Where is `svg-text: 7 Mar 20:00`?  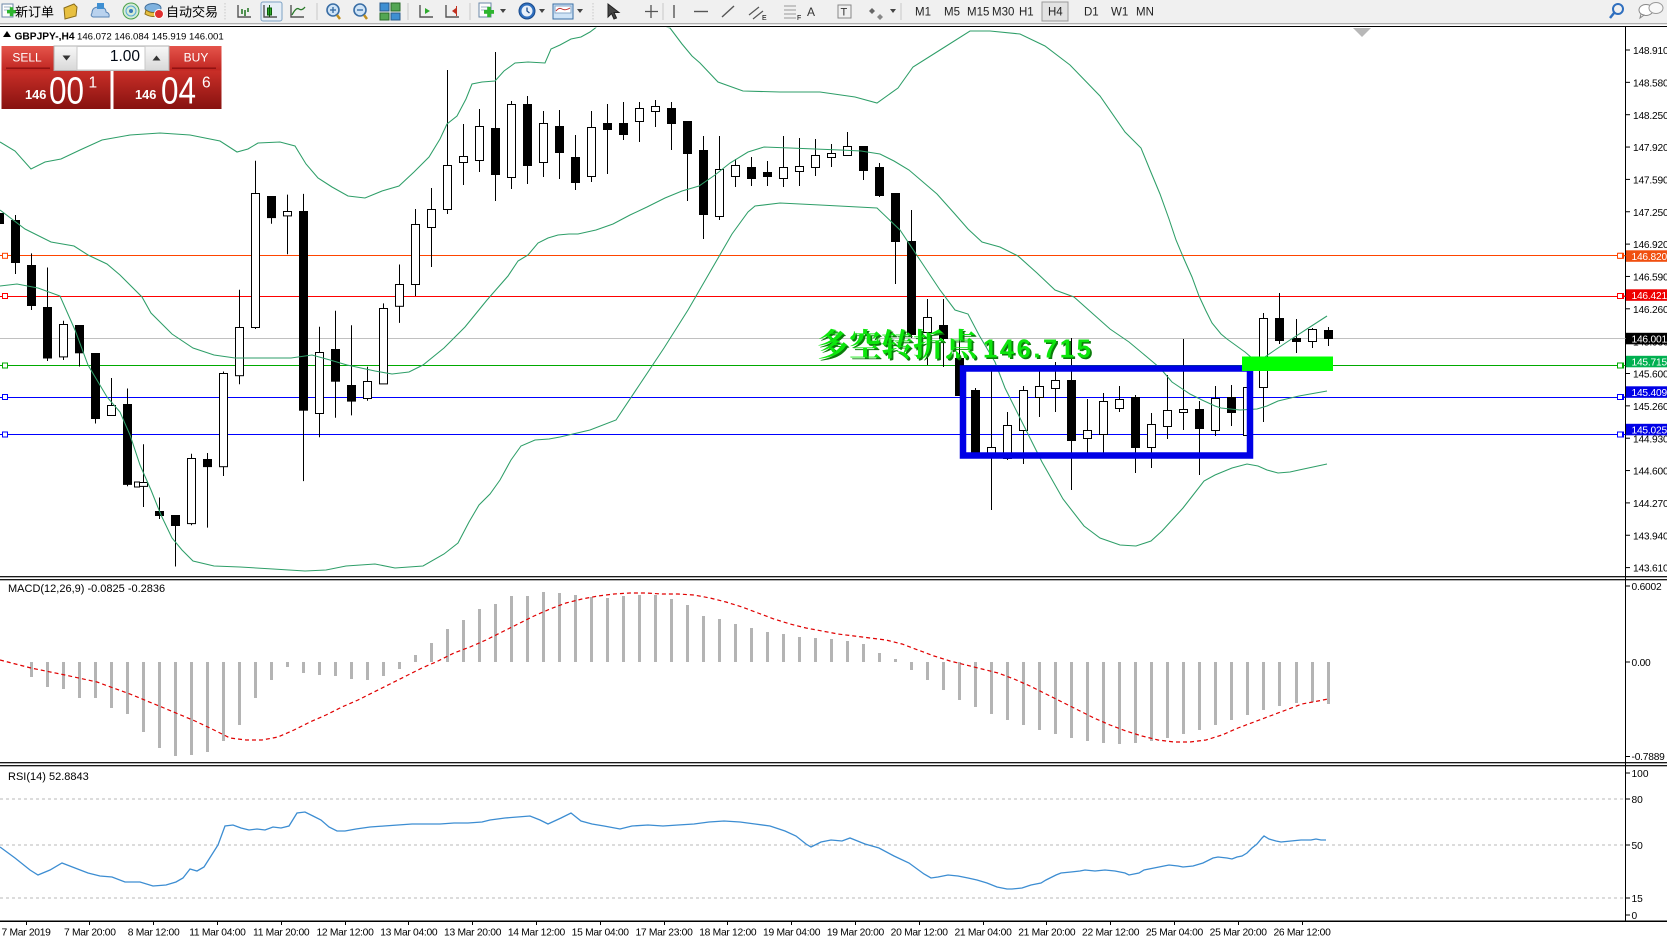 svg-text: 7 Mar 20:00 is located at coordinates (90, 933).